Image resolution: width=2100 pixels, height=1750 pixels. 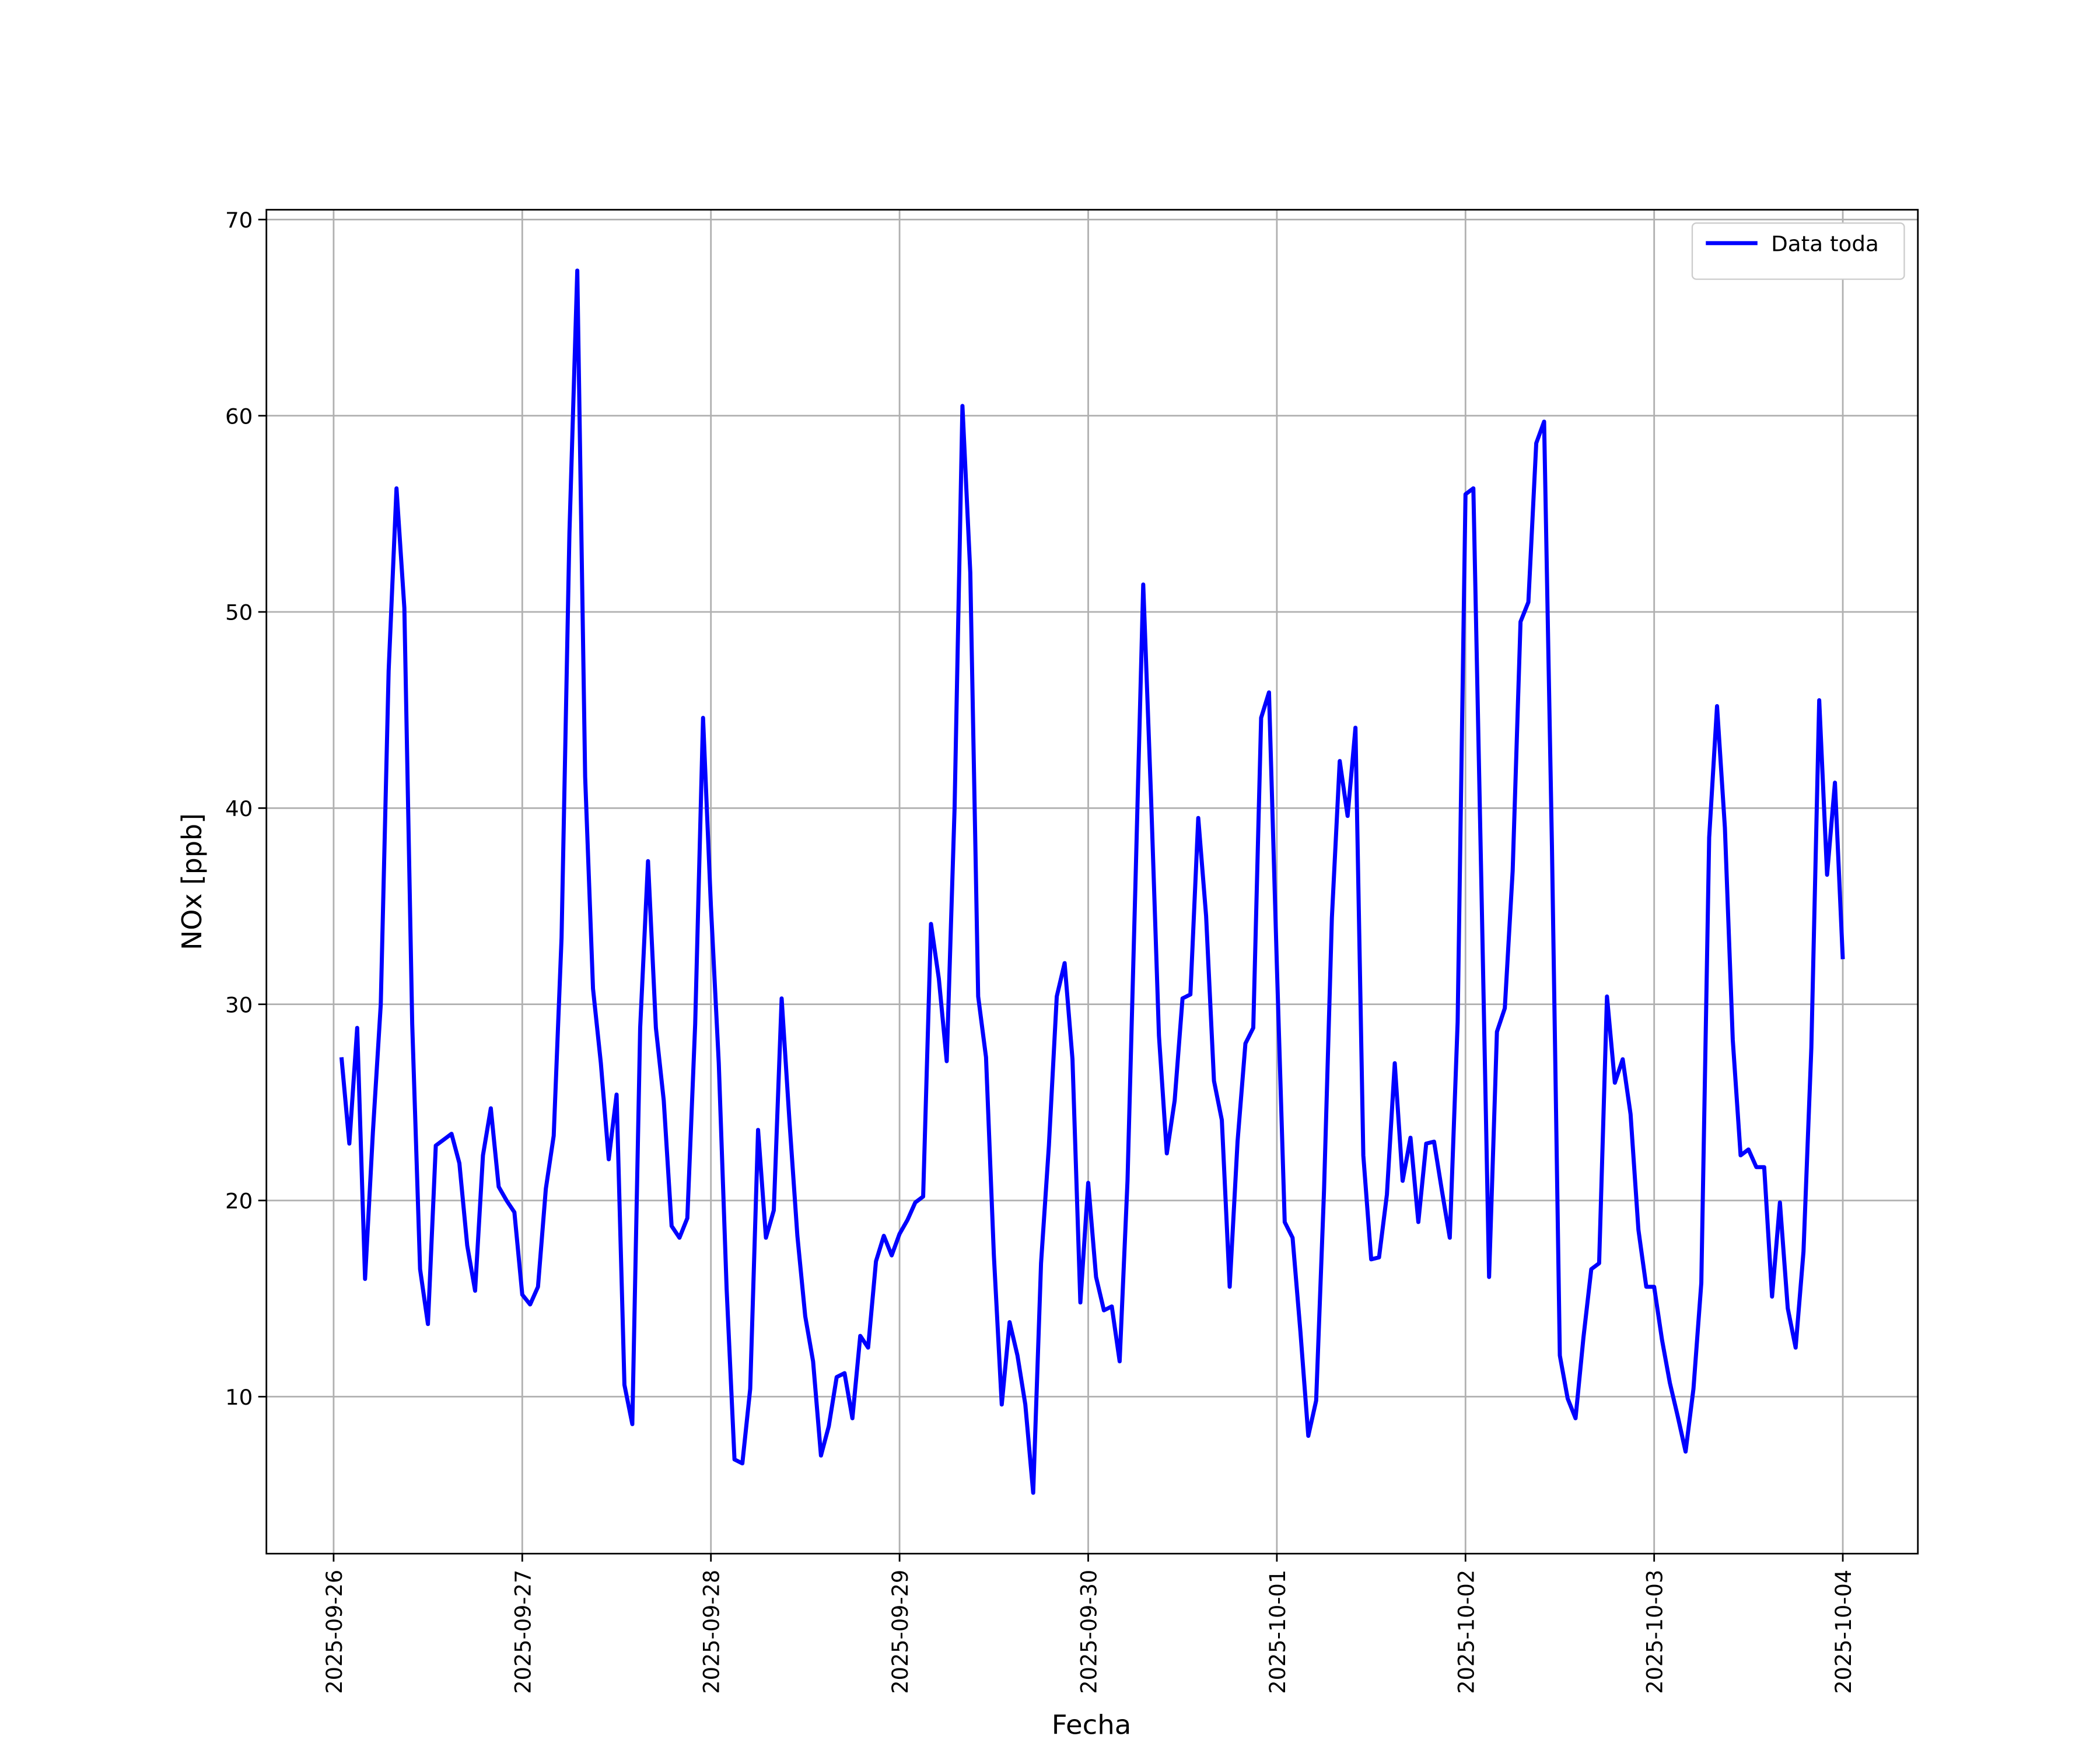 I want to click on y-tick-label: 70, so click(x=239, y=220).